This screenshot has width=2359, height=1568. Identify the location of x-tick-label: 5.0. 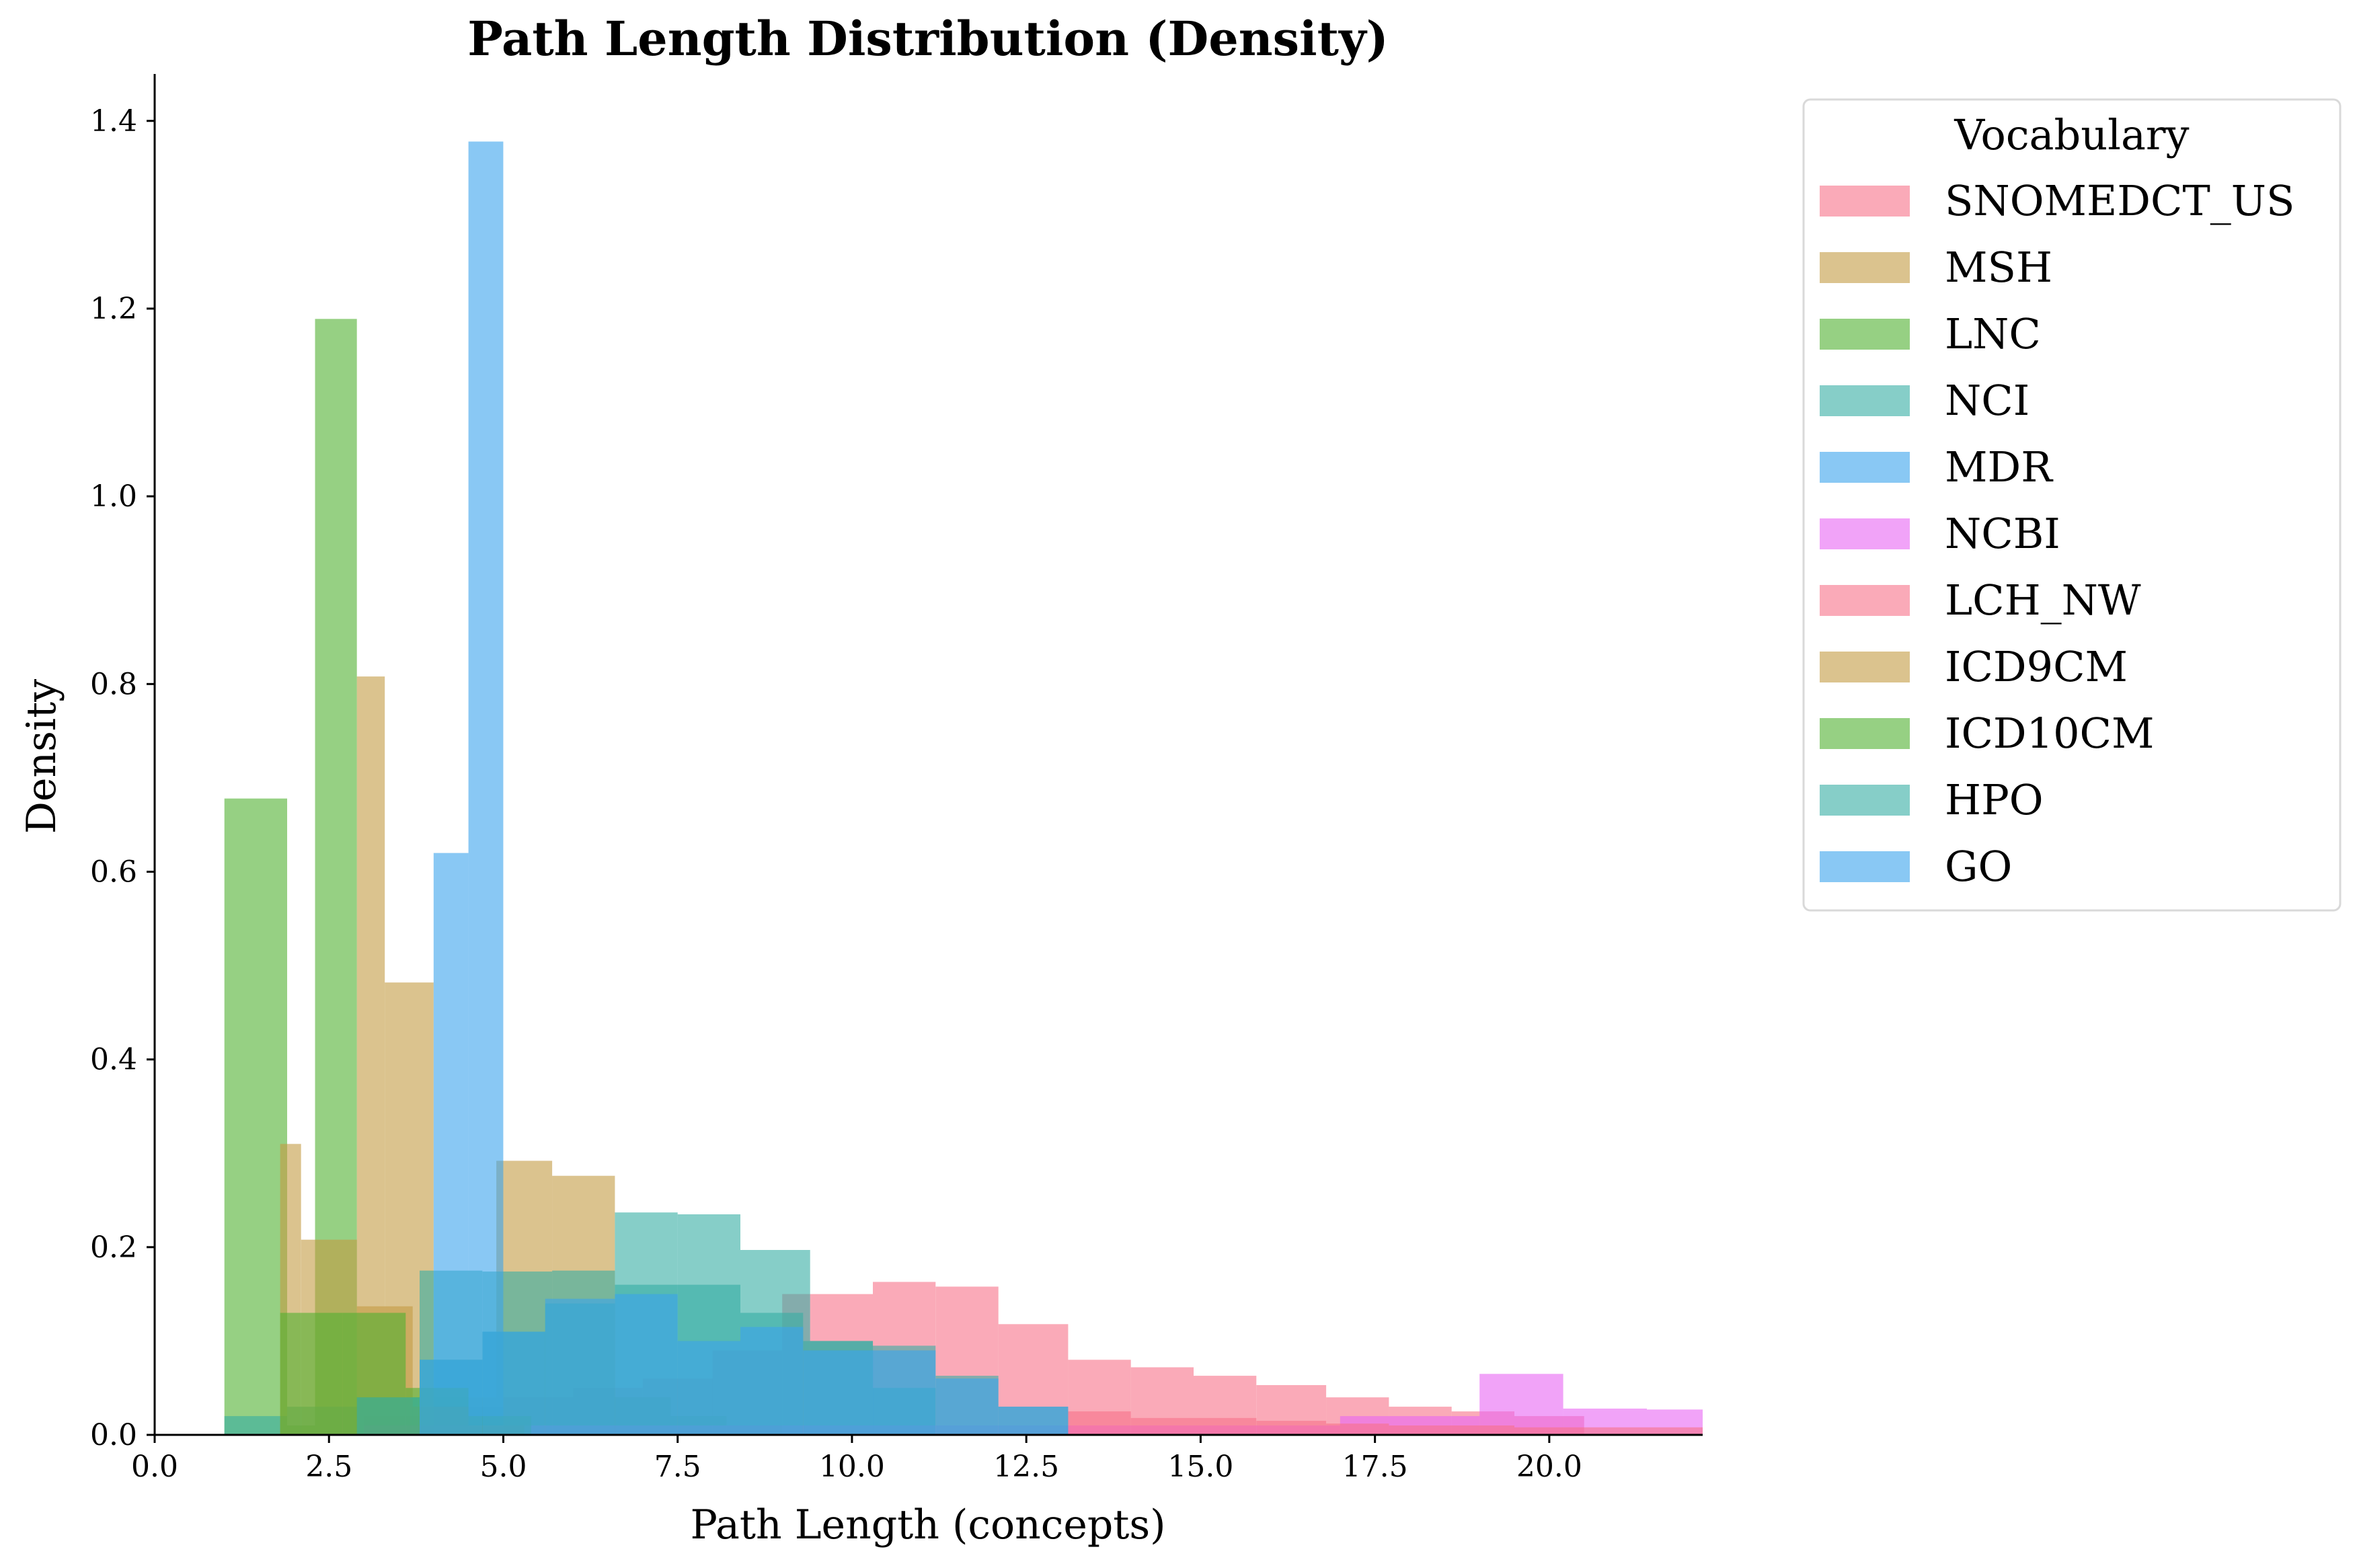
(503, 1467).